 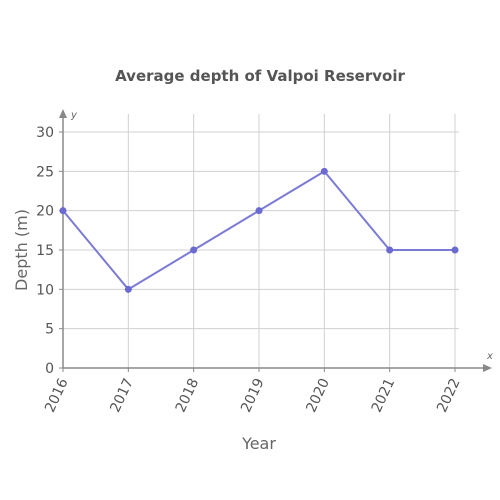 I want to click on y-tick-label: 0, so click(x=49, y=369).